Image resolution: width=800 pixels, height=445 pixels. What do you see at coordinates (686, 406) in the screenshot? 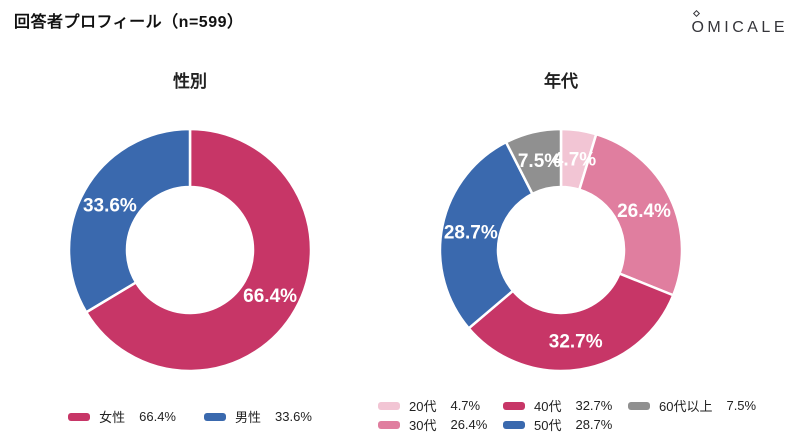
I see `legend-label: 60代以上` at bounding box center [686, 406].